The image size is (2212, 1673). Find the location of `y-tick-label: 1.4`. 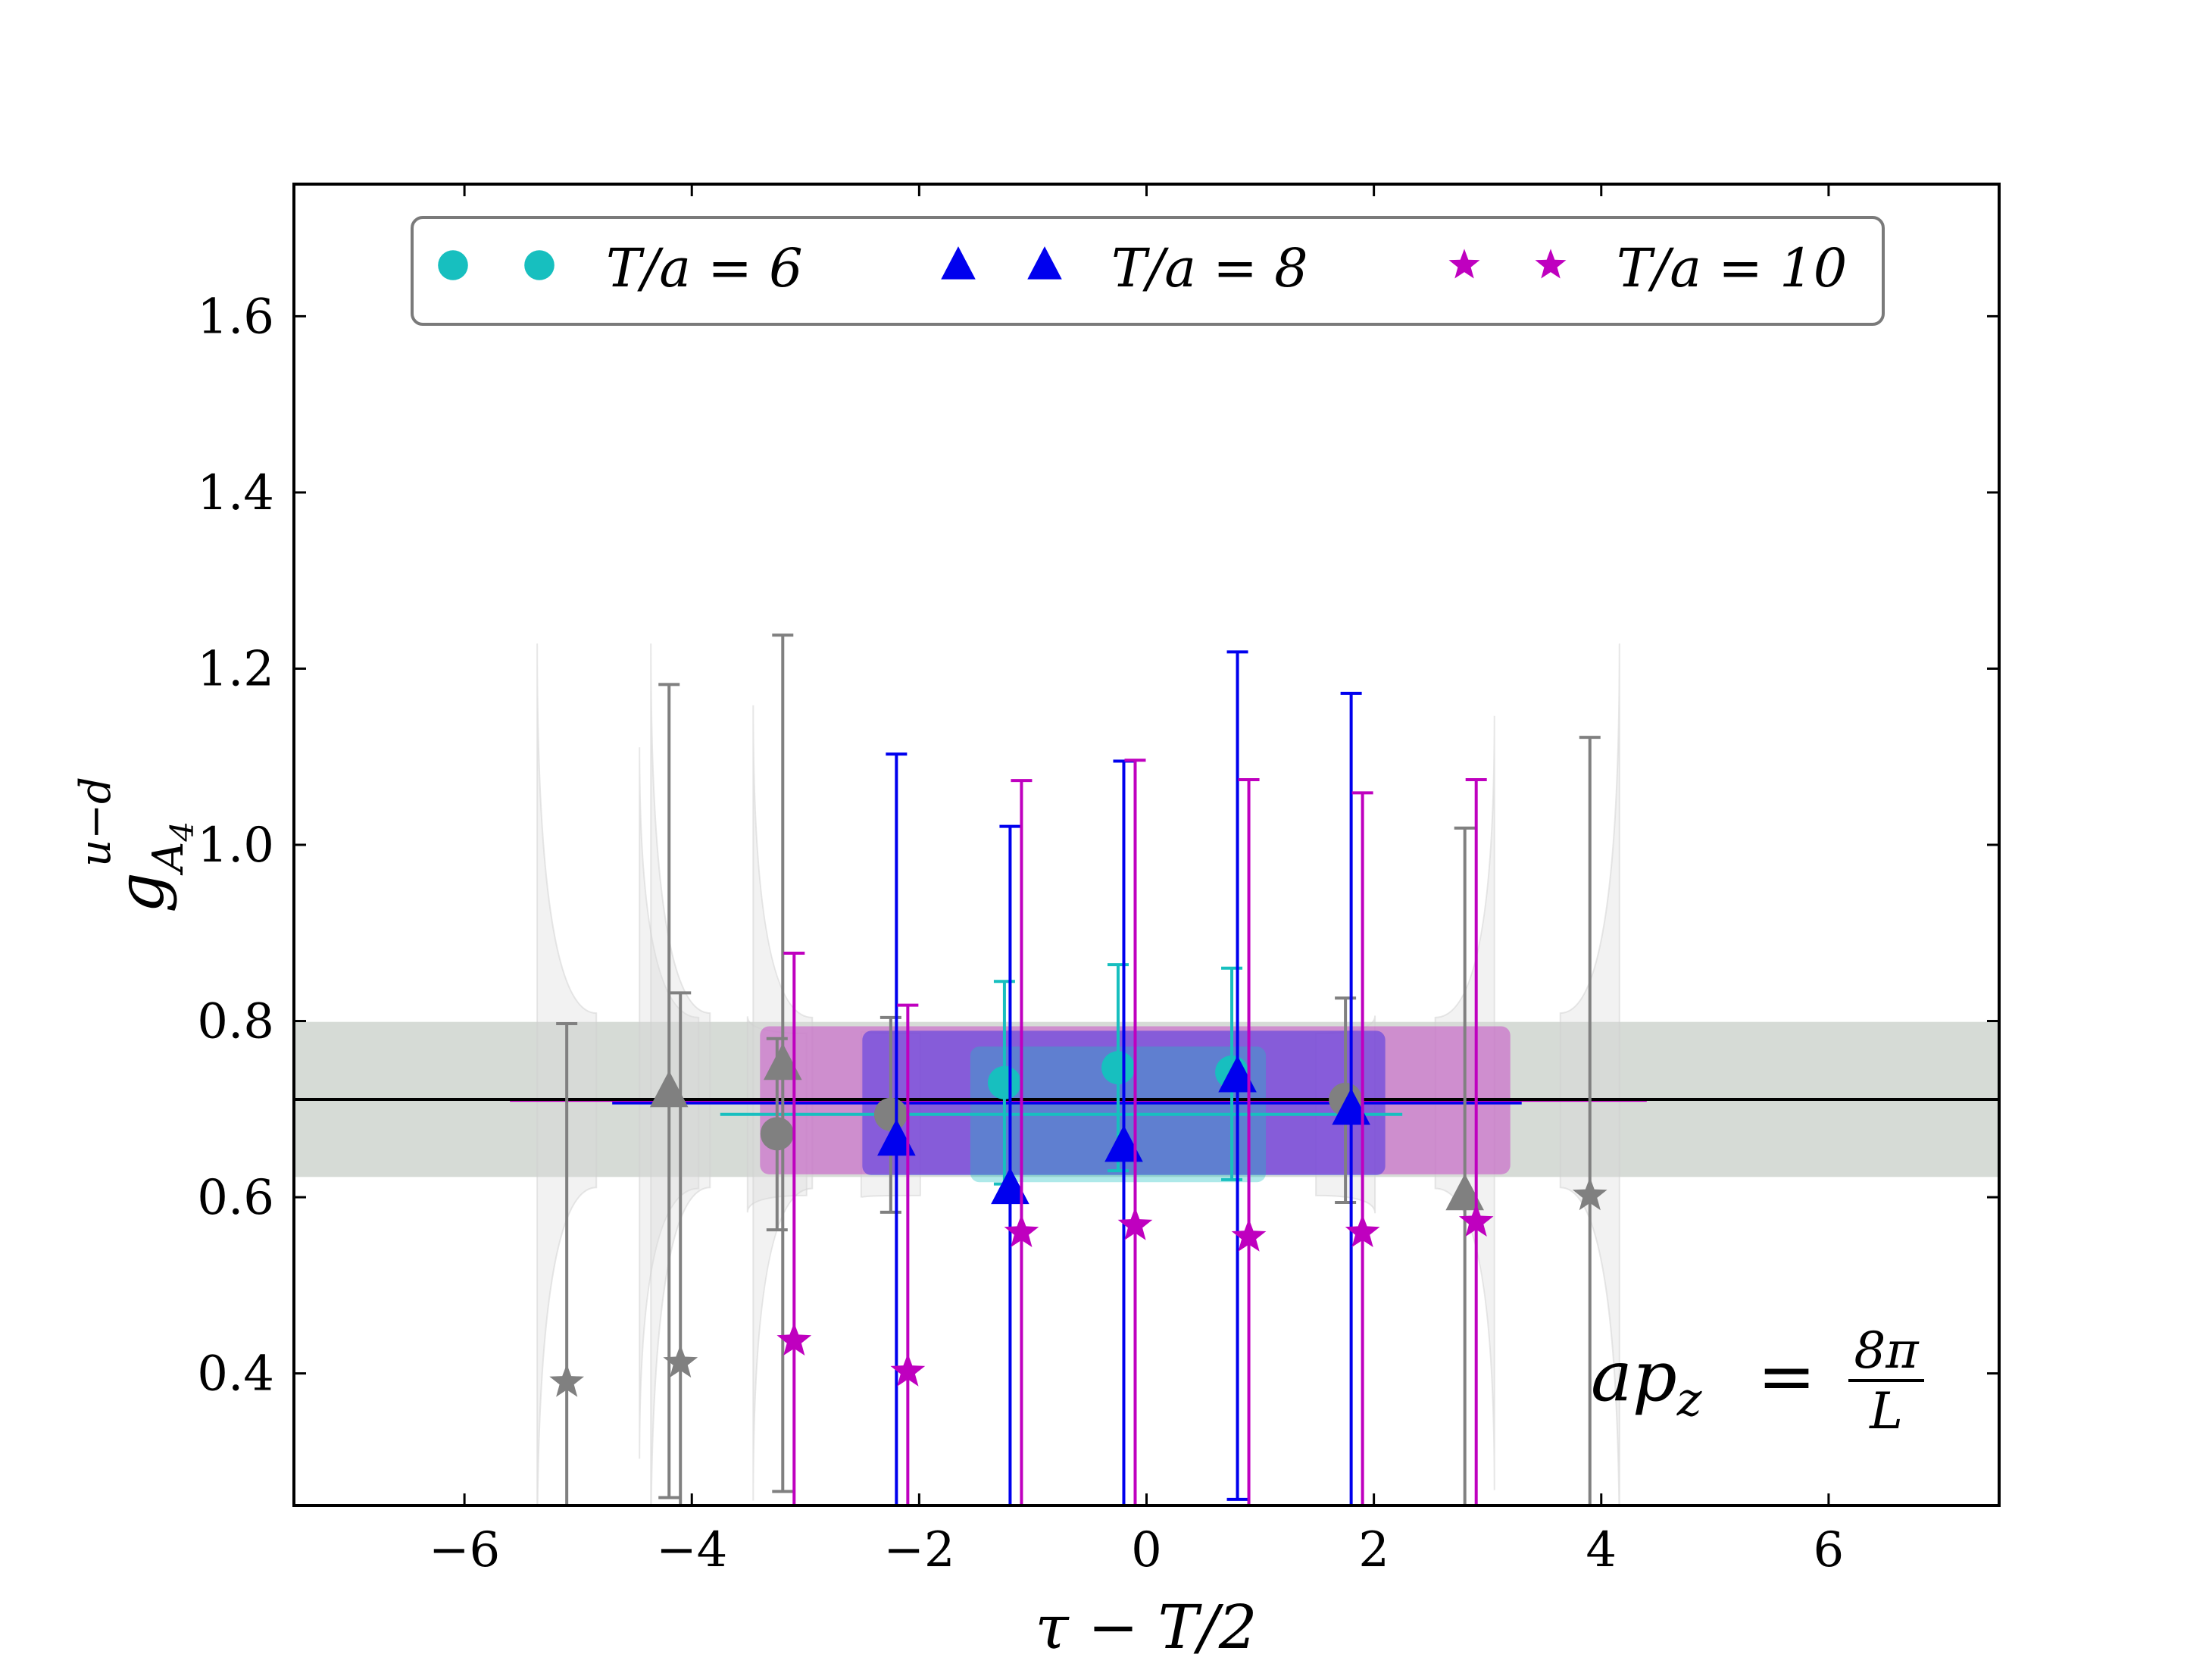

y-tick-label: 1.4 is located at coordinates (235, 493).